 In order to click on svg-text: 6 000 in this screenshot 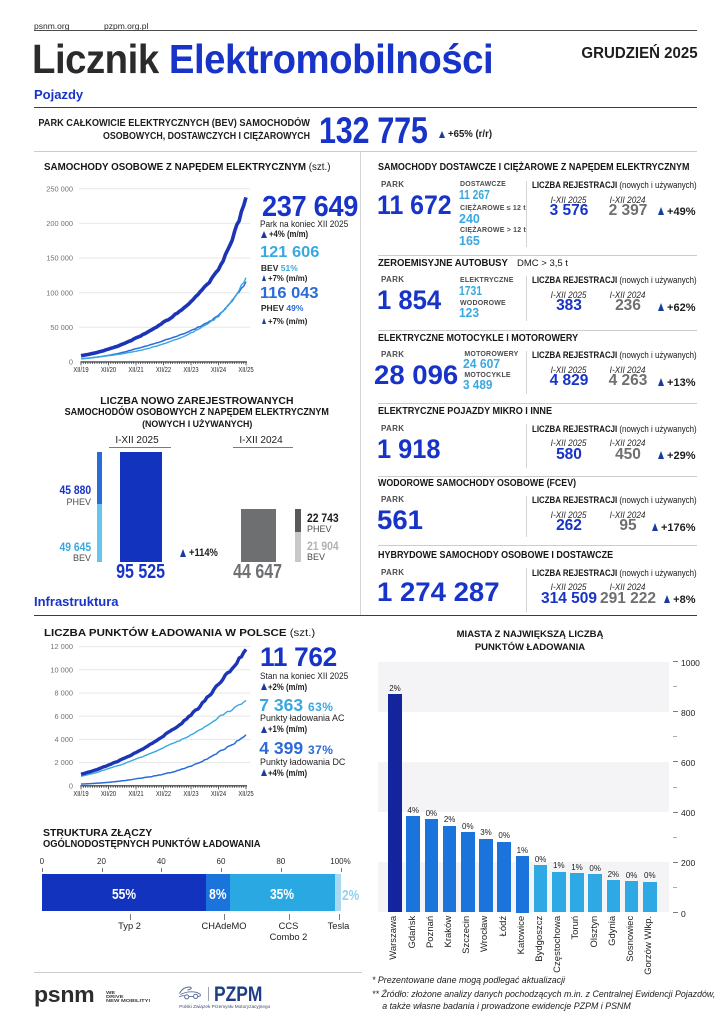, I will do `click(64, 716)`.